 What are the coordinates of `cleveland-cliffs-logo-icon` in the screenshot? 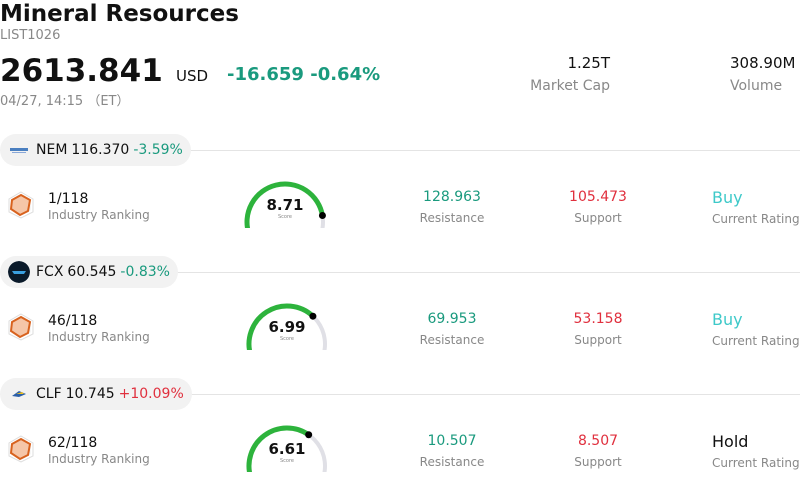 It's located at (19, 394).